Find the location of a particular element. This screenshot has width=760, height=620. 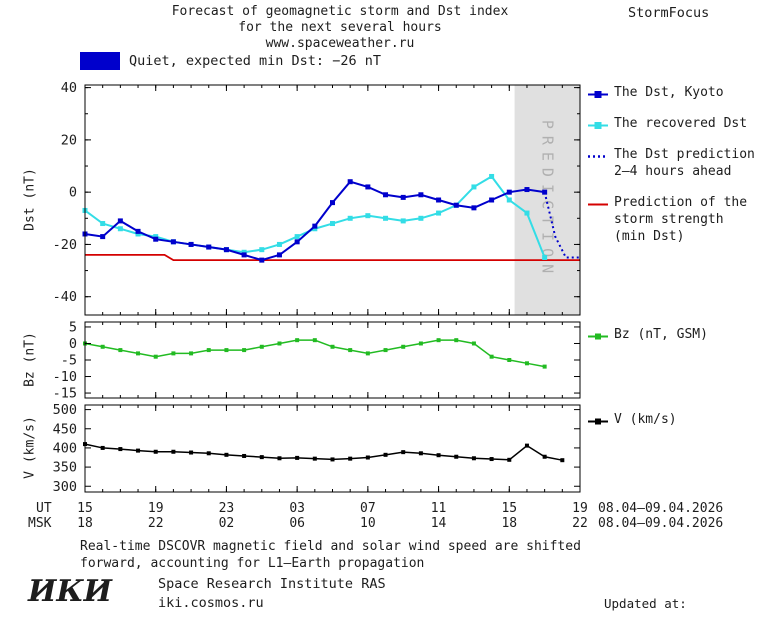

svg-text: 5 is located at coordinates (73, 327).